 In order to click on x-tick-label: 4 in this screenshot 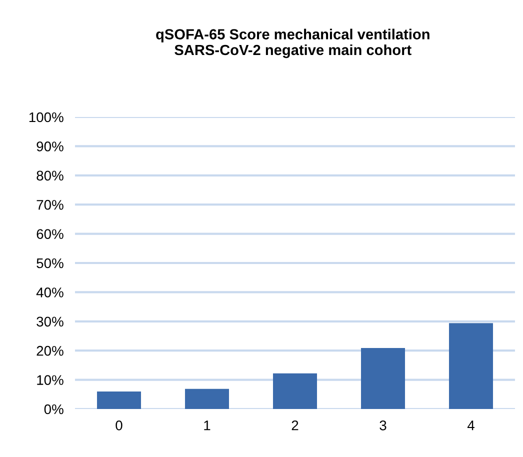, I will do `click(470, 425)`.